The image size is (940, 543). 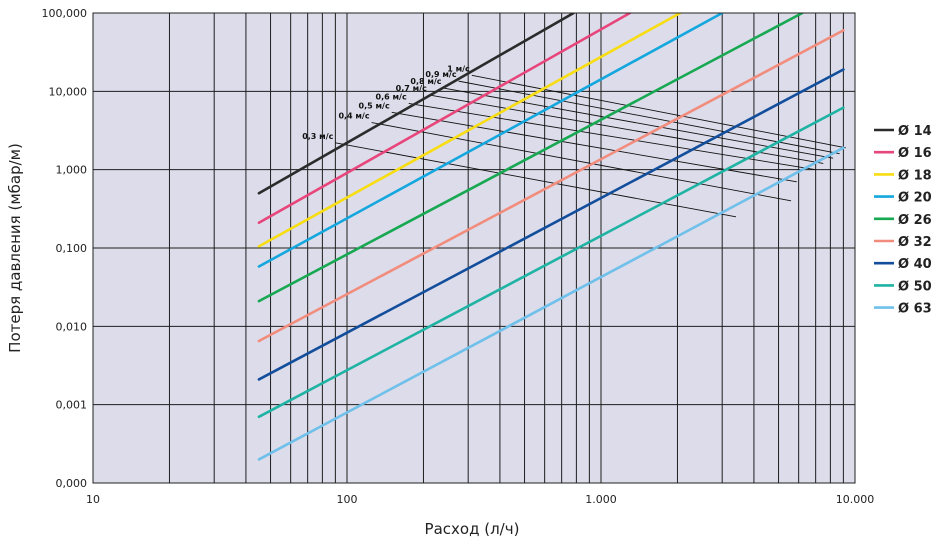 I want to click on y-tick-label: 100,000, so click(x=65, y=13).